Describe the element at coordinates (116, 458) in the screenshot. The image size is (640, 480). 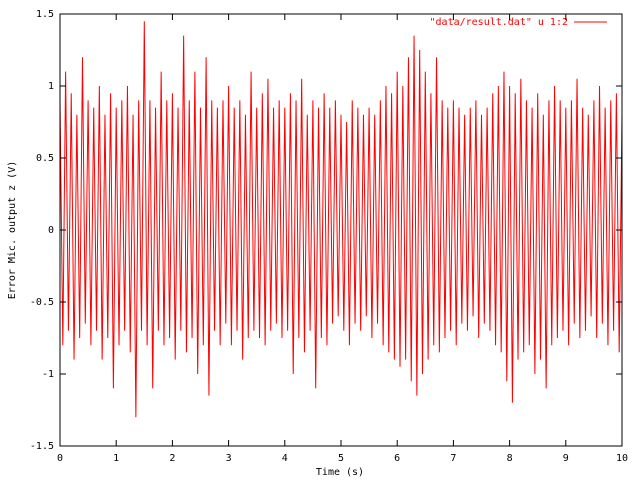
I see `x-tick-label: 1` at that location.